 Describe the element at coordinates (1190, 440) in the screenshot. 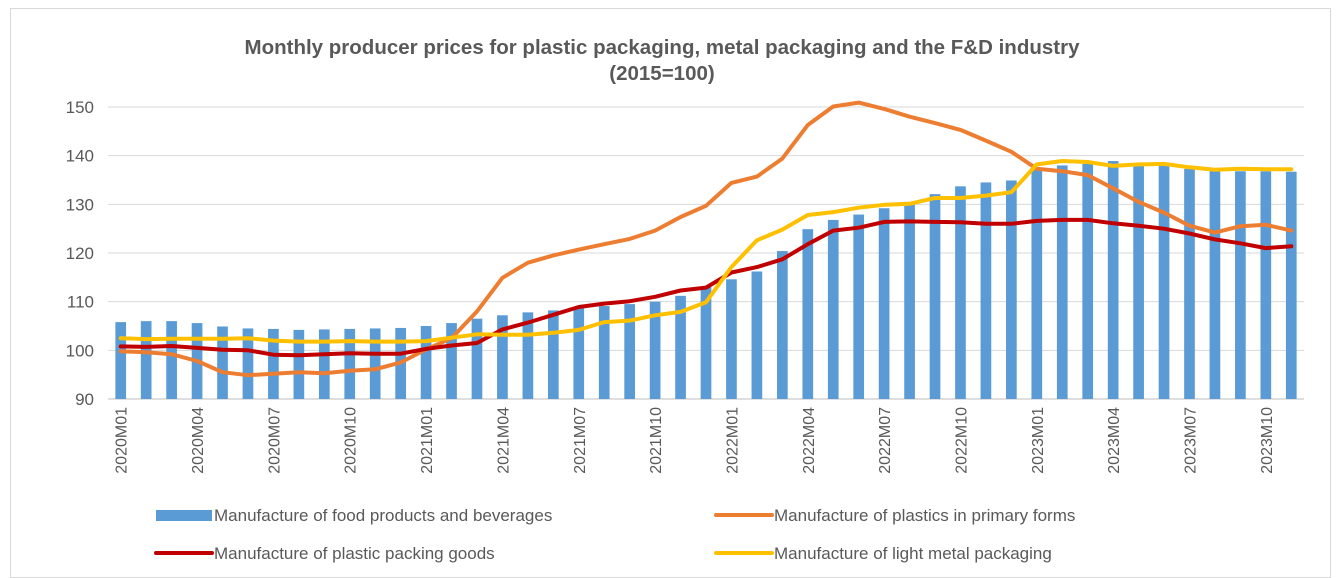

I see `x-tick-label: 2023M07` at that location.